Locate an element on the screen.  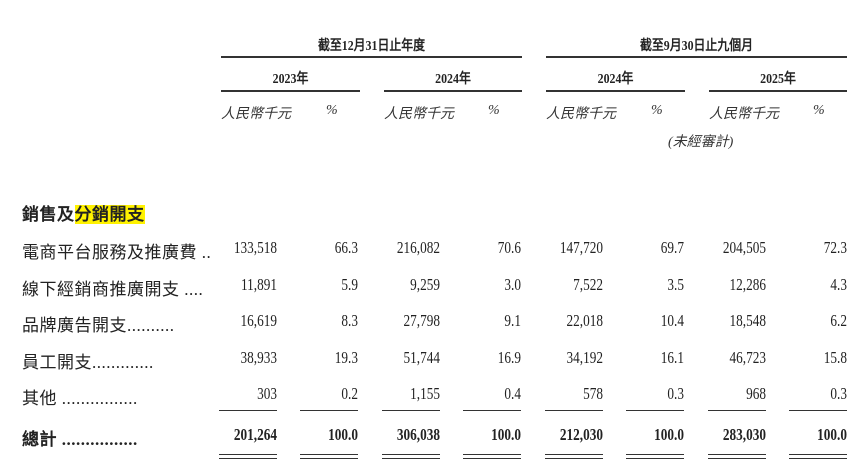
amount-cell: 16,619 is located at coordinates (258, 320).